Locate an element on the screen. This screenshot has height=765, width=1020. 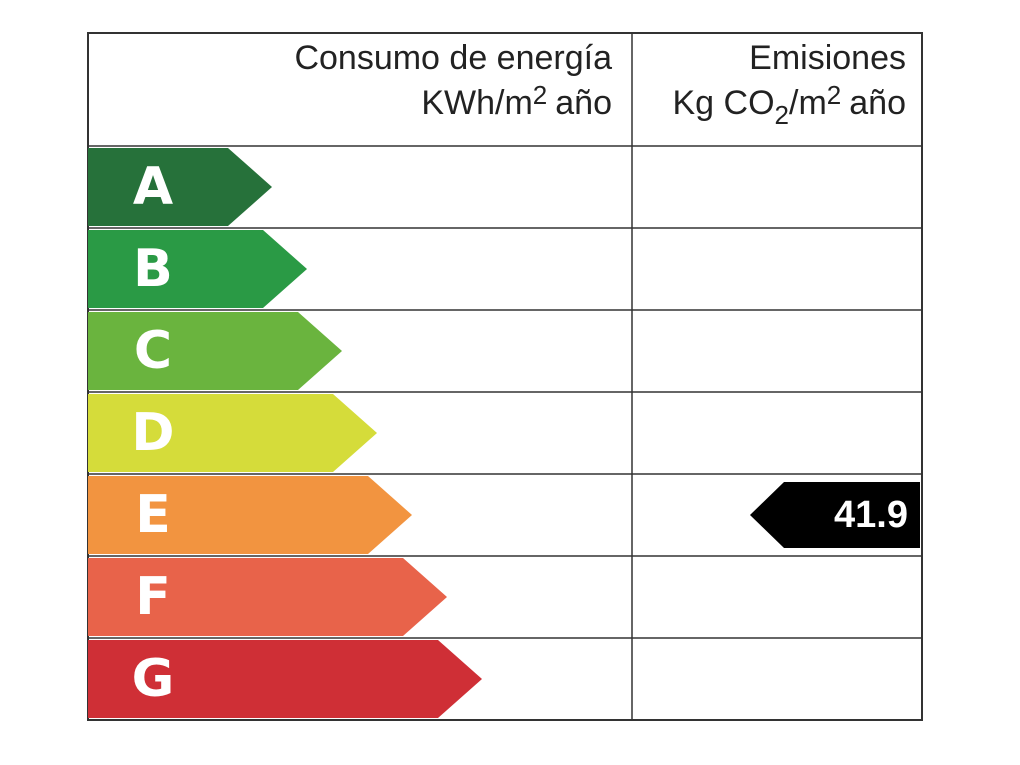
rating-letter: G is located at coordinates (153, 679).